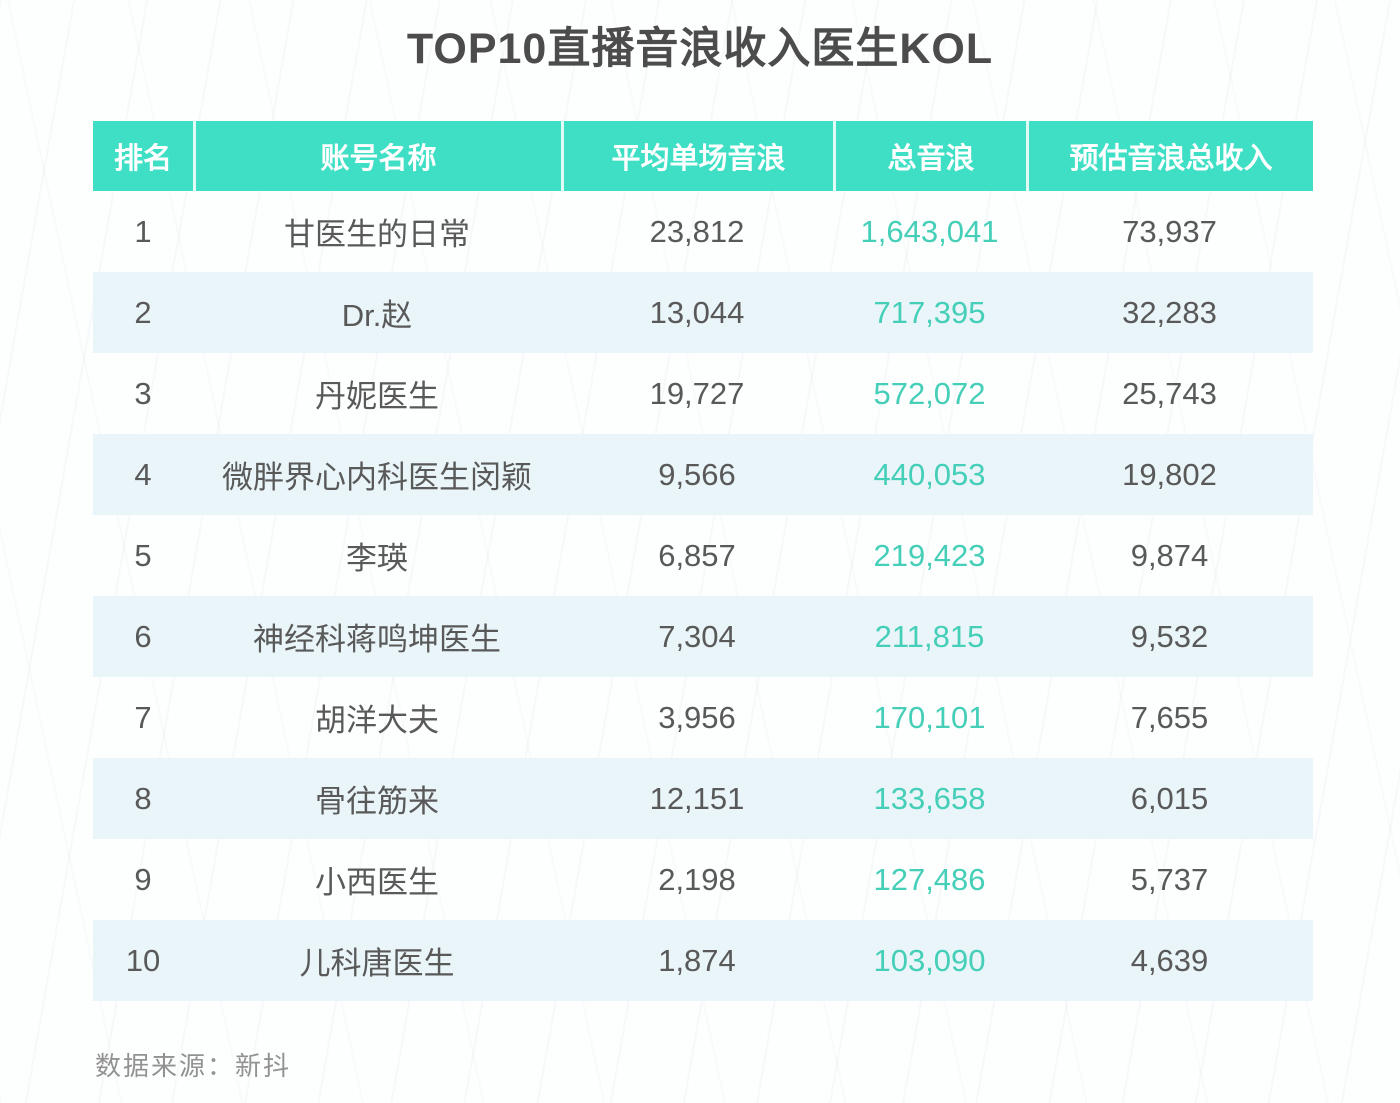 The height and width of the screenshot is (1103, 1400). I want to click on rank-cell: 4, so click(143, 474).